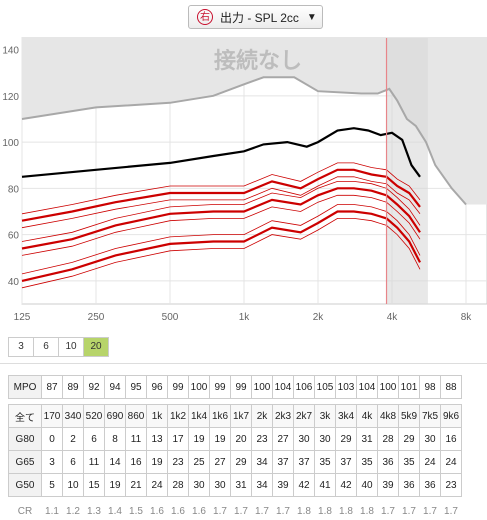  What do you see at coordinates (21, 347) in the screenshot?
I see `tab-channels-3: 3` at bounding box center [21, 347].